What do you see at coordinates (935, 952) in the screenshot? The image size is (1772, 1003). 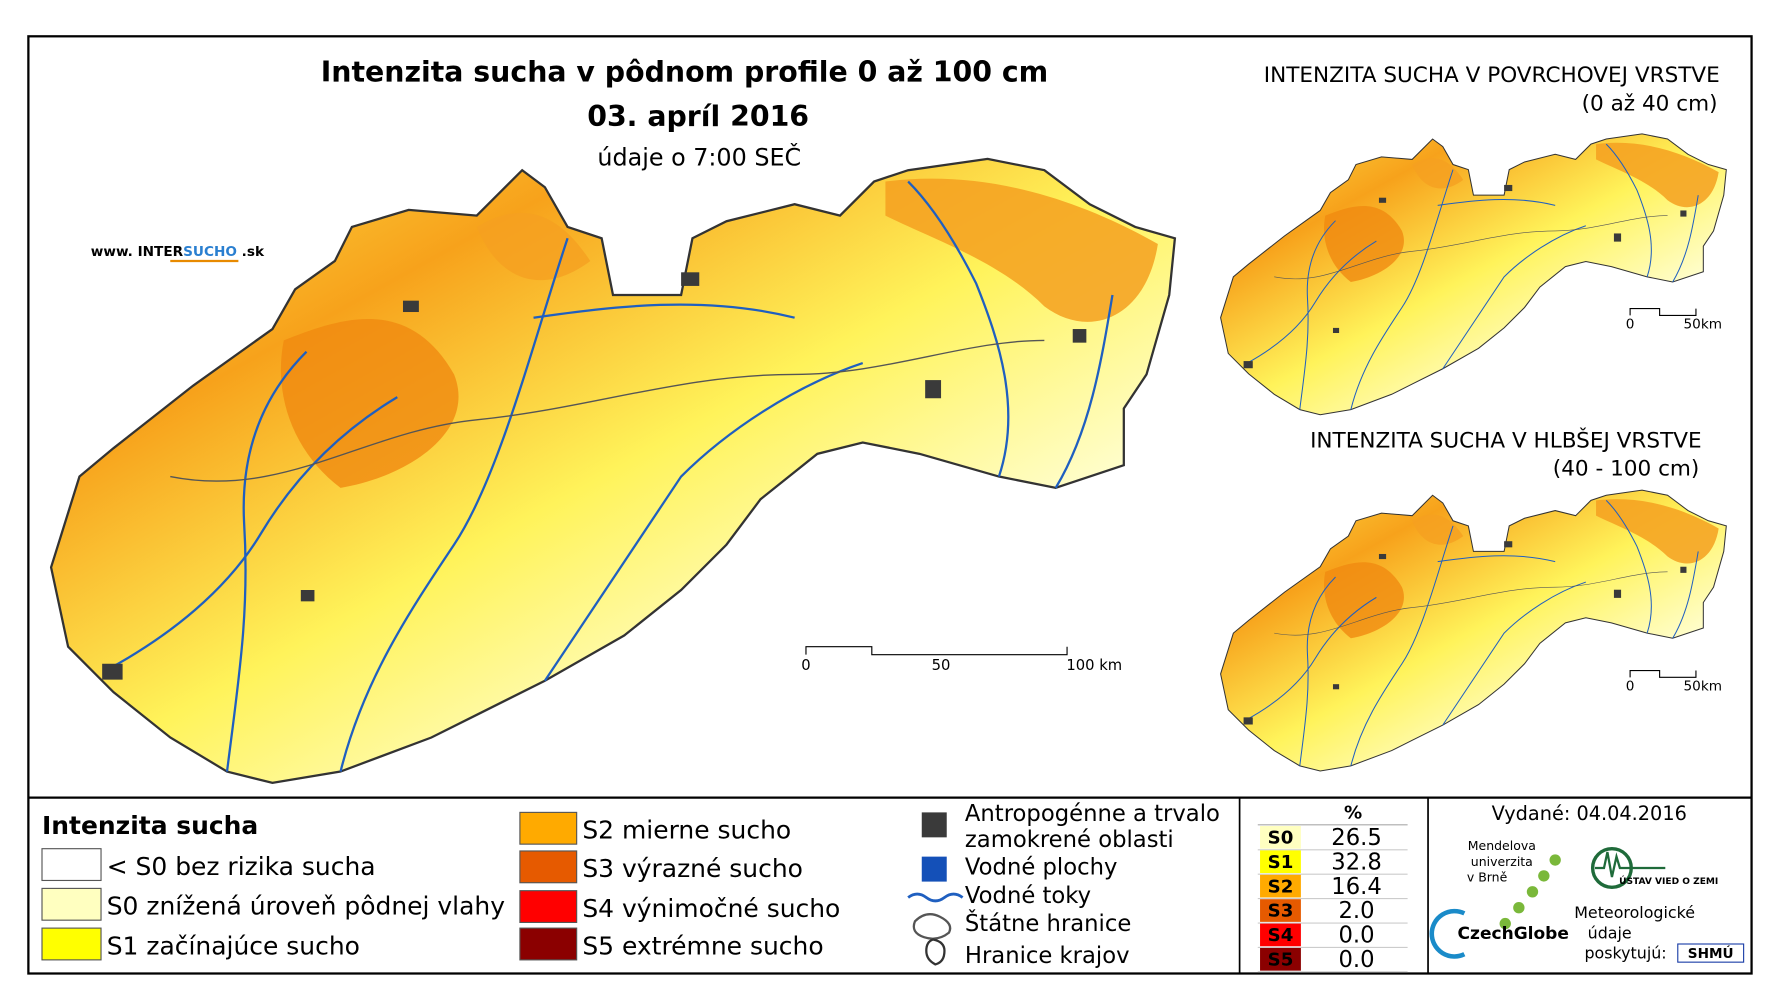 I see `symbol-region` at bounding box center [935, 952].